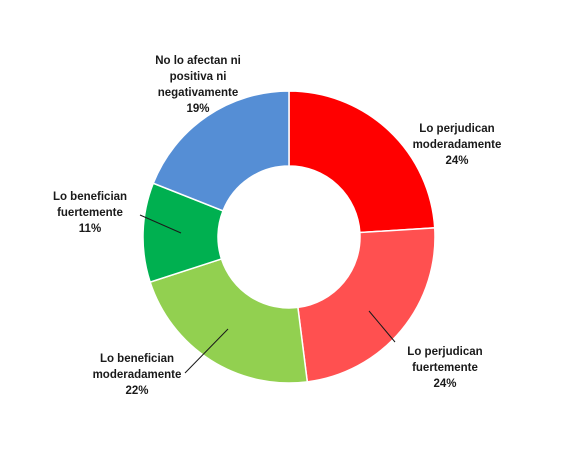 The height and width of the screenshot is (456, 573). I want to click on data-label-lo-benefician-moderadamente: Lo benefician moderadamente 22%, so click(137, 375).